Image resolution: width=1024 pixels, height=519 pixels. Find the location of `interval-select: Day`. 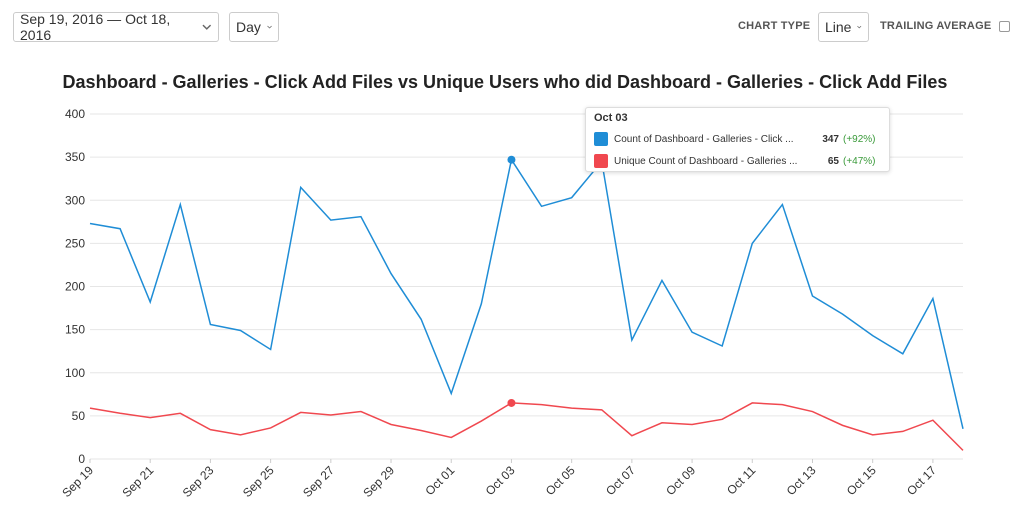

interval-select: Day is located at coordinates (254, 27).